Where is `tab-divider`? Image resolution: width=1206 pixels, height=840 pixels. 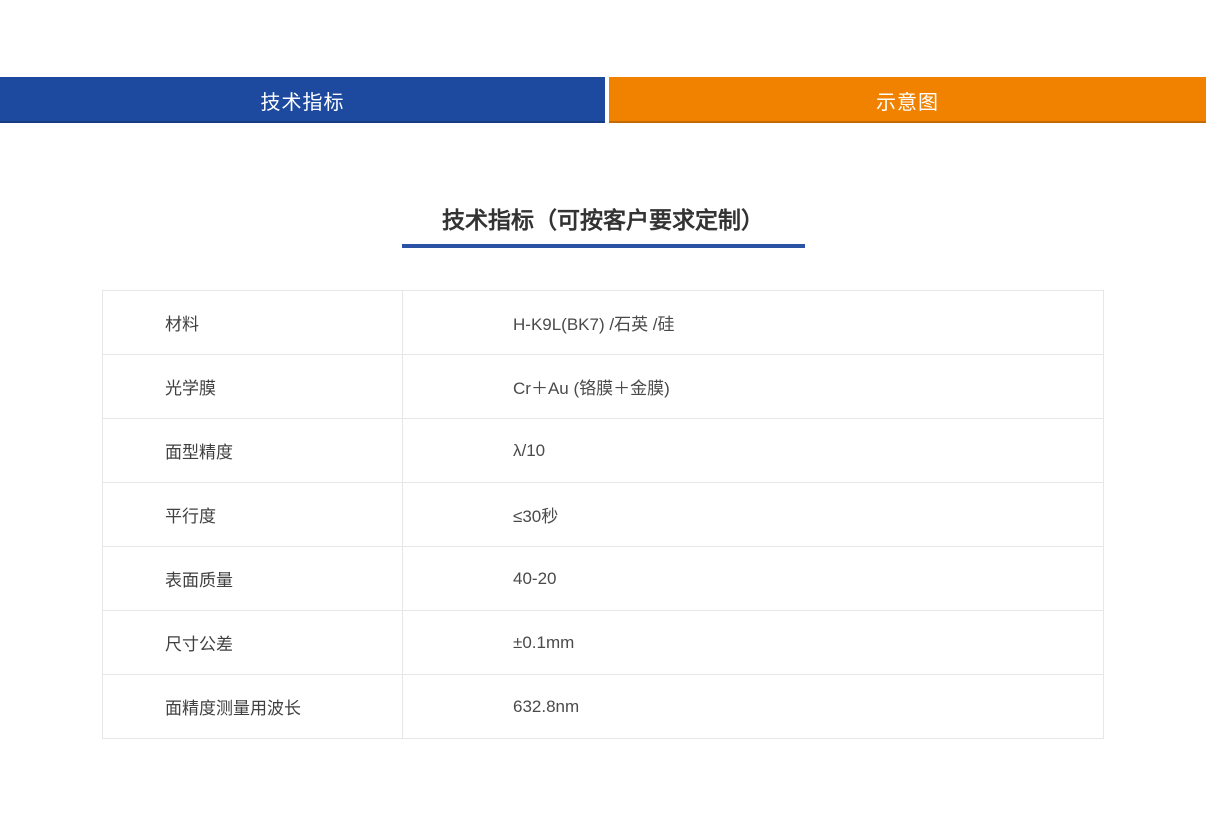
tab-divider is located at coordinates (607, 100).